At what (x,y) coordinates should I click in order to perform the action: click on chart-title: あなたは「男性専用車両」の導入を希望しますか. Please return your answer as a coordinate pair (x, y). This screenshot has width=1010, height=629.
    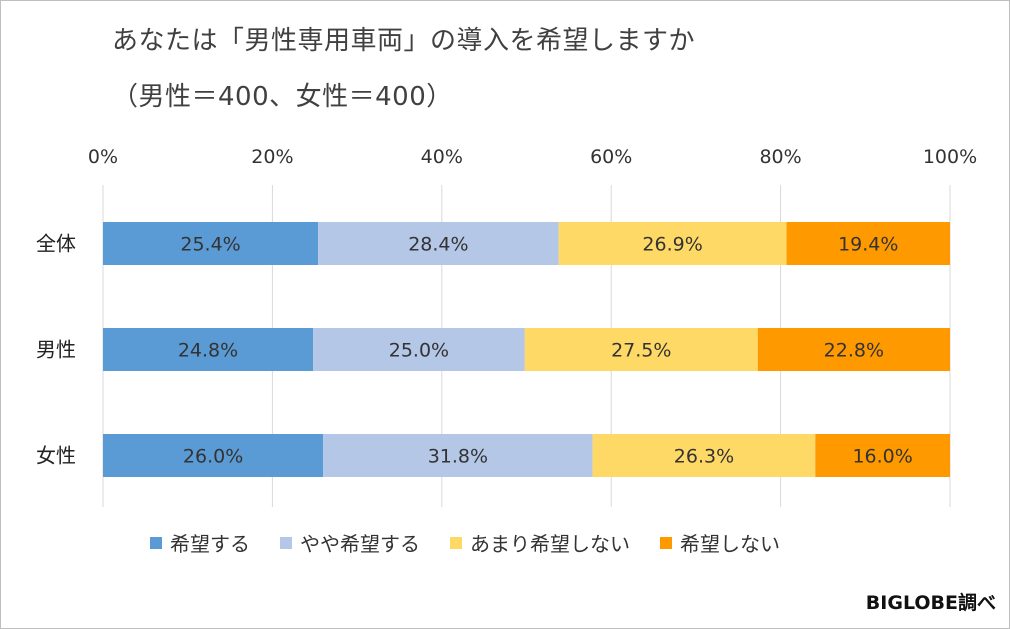
    Looking at the image, I should click on (404, 41).